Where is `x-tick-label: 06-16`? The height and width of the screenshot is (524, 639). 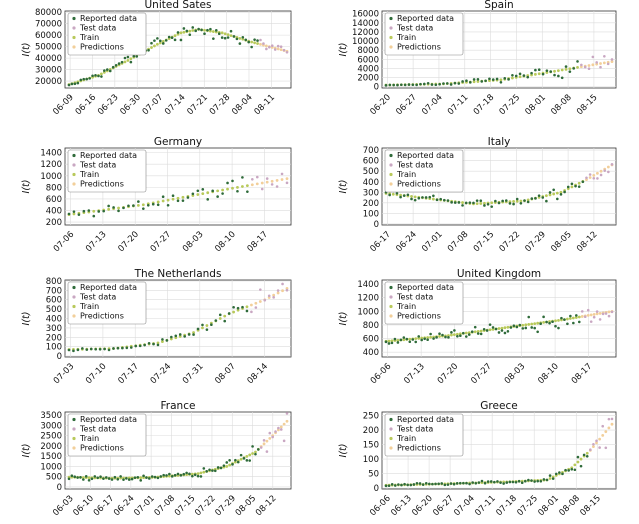 x-tick-label: 06-16 is located at coordinates (86, 105).